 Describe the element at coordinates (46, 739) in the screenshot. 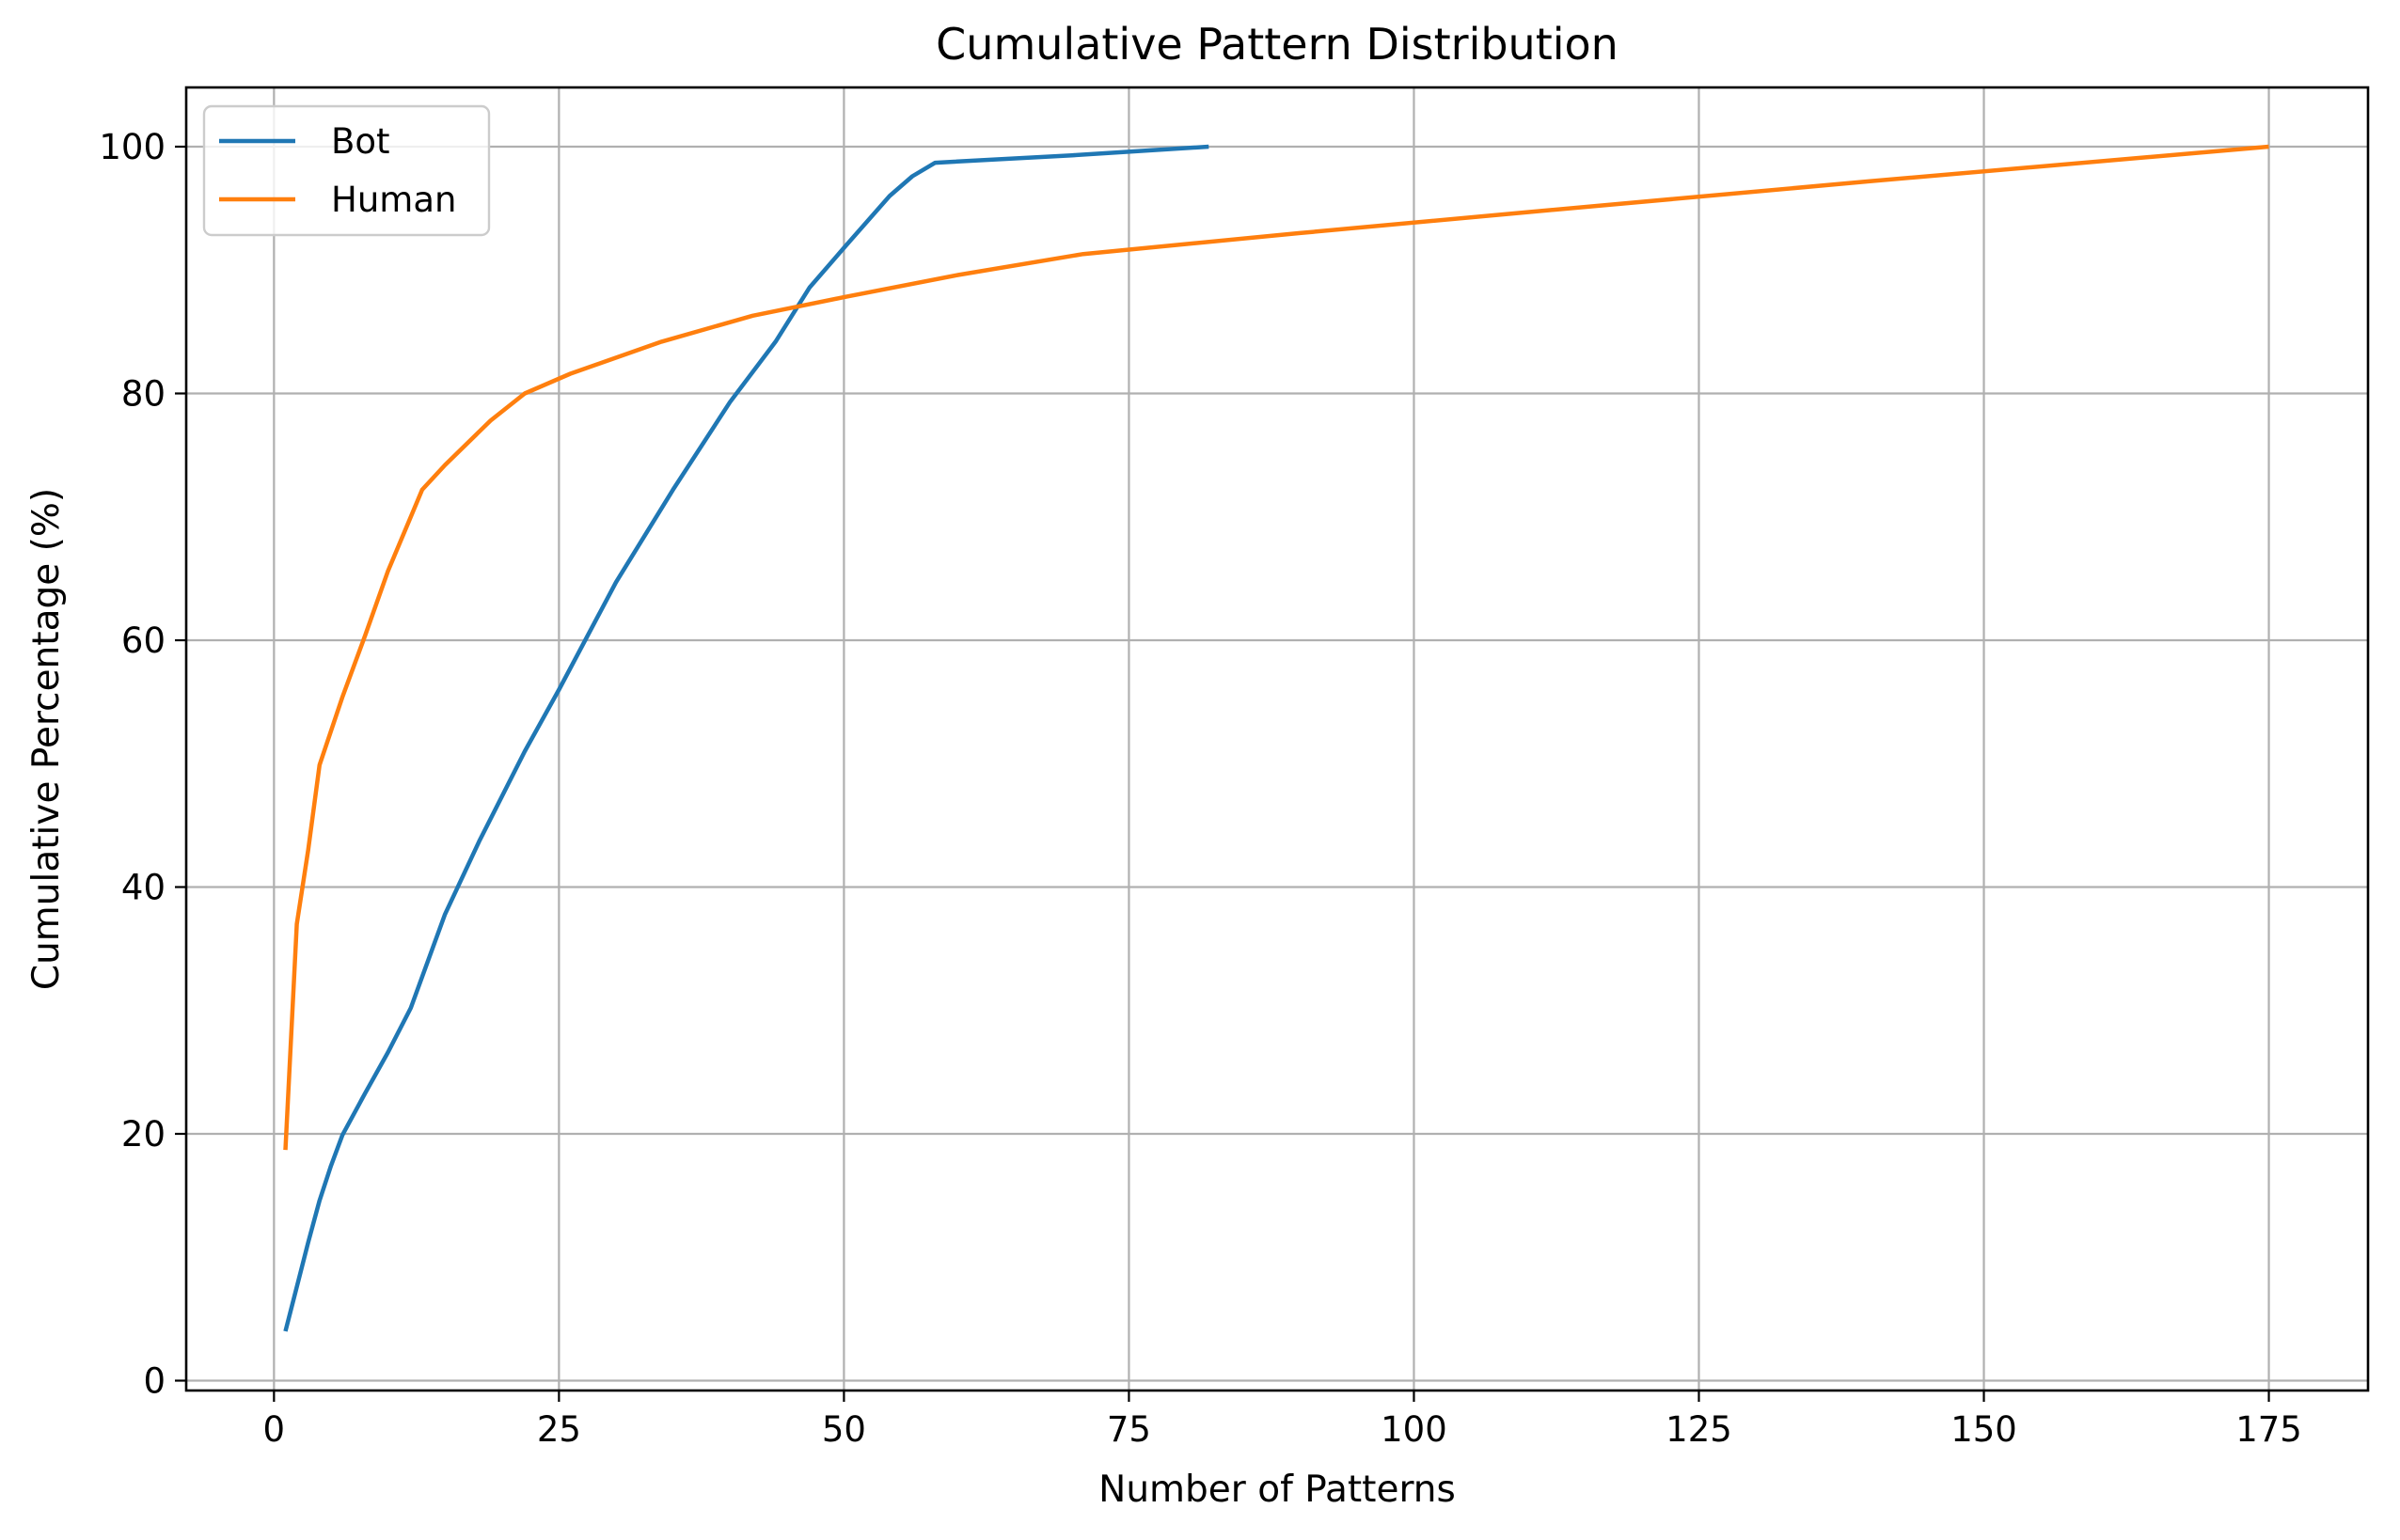

I see `y-axis-label: Cumulative Percentage (%)` at that location.